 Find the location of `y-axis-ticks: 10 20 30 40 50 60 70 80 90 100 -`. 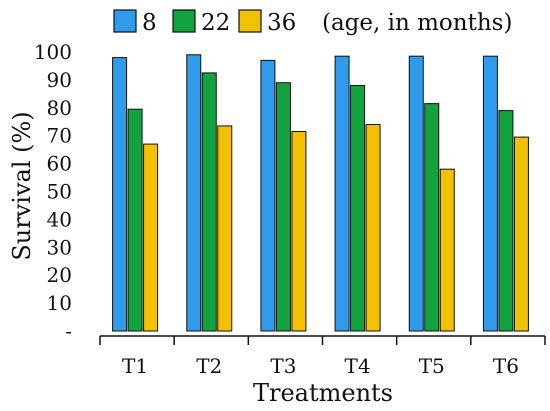

y-axis-ticks: 10 20 30 40 50 60 70 80 90 100 - is located at coordinates (53, 191).